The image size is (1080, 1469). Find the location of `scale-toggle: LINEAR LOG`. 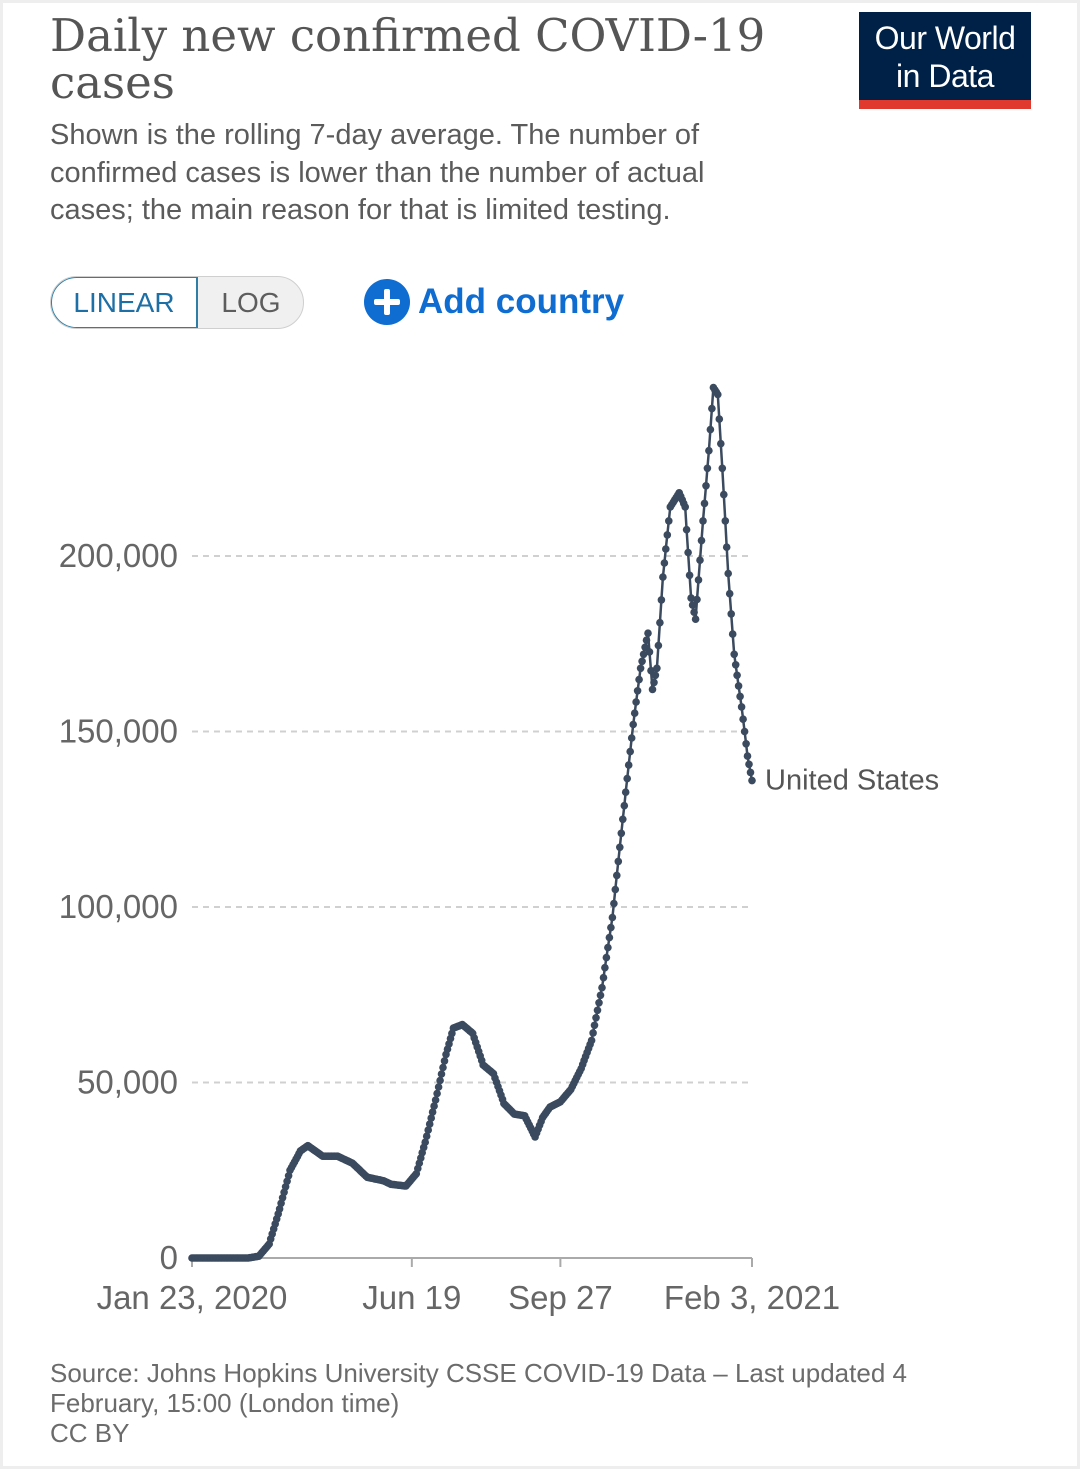

scale-toggle: LINEAR LOG is located at coordinates (177, 302).